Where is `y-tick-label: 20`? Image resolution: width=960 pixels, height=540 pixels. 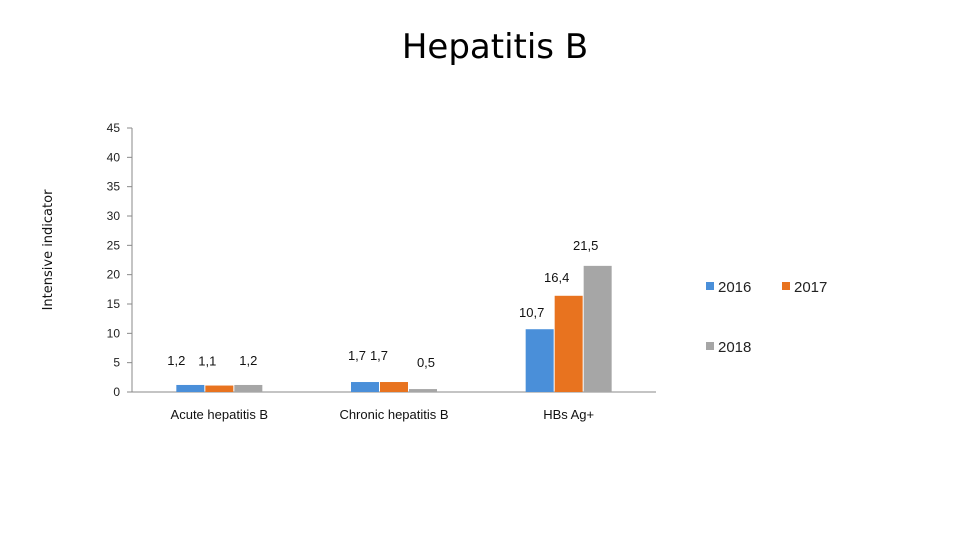 y-tick-label: 20 is located at coordinates (114, 275).